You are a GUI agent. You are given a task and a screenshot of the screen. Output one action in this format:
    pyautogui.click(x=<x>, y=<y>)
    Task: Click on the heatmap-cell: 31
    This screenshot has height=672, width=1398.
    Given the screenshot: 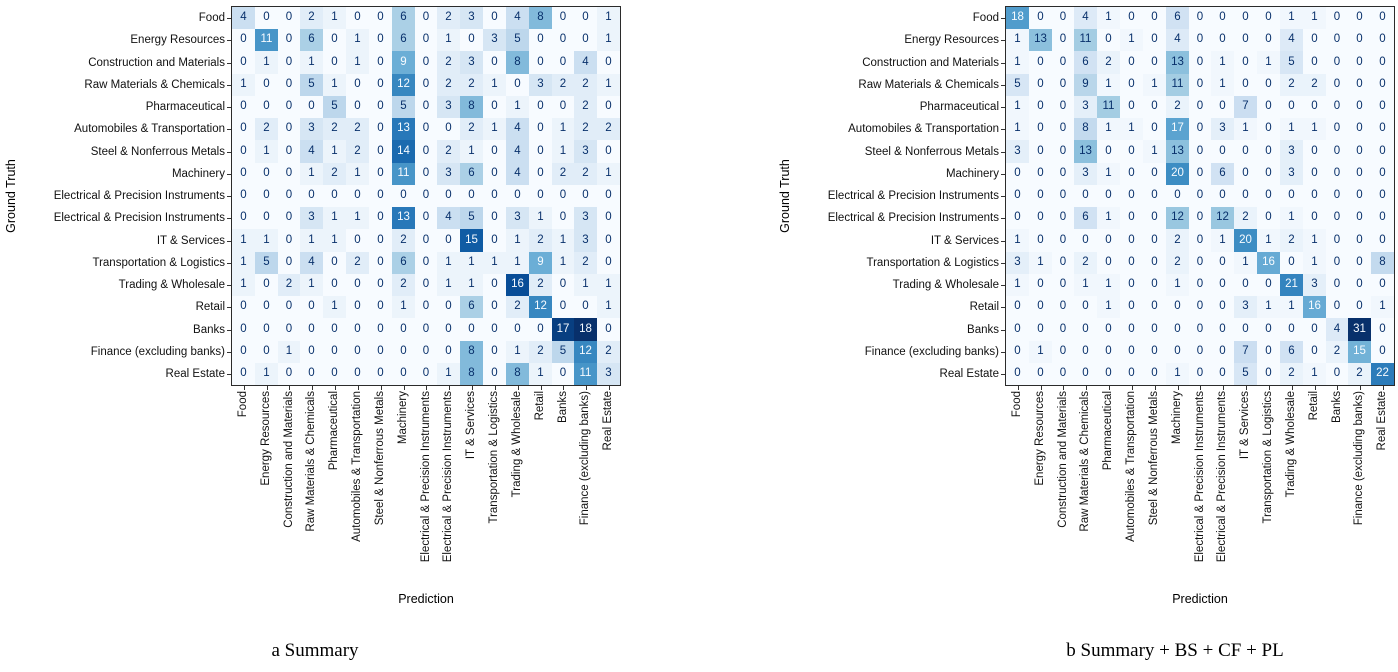 What is the action you would take?
    pyautogui.click(x=1359, y=329)
    